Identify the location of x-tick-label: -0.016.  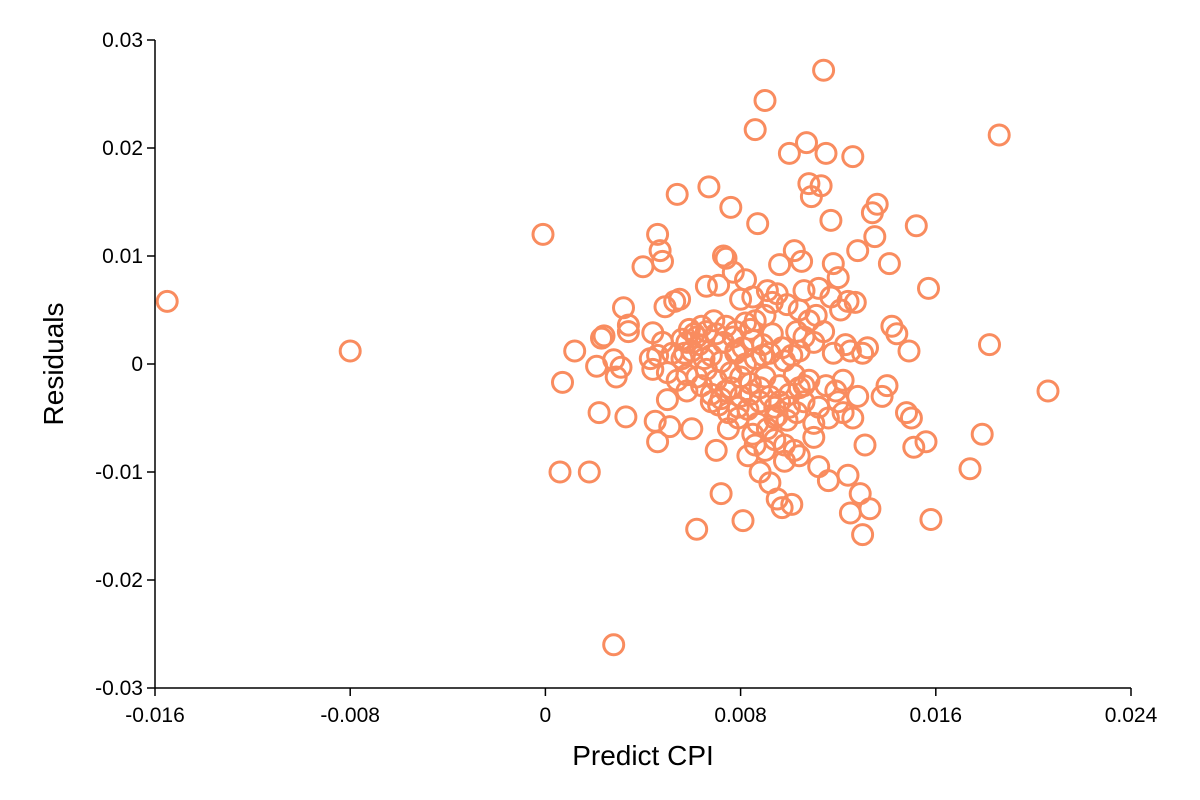
(155, 715).